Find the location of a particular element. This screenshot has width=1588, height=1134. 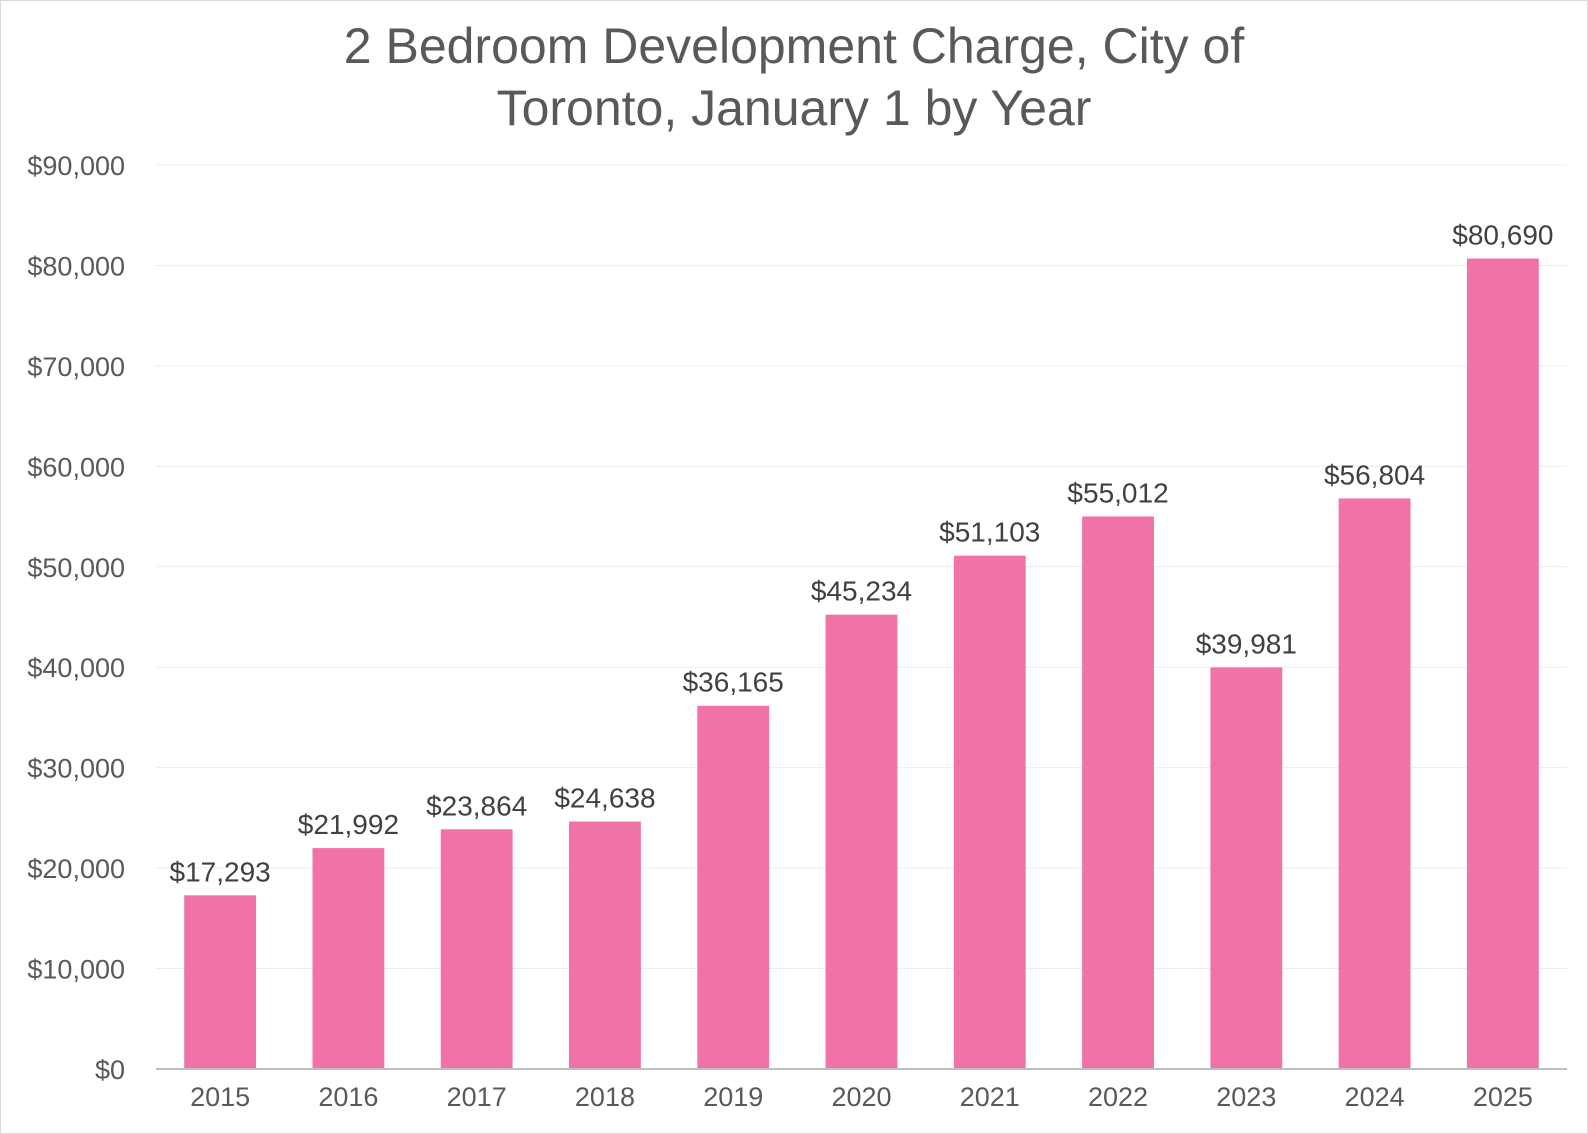

x-tick-label-2022: 2022 is located at coordinates (1118, 1097).